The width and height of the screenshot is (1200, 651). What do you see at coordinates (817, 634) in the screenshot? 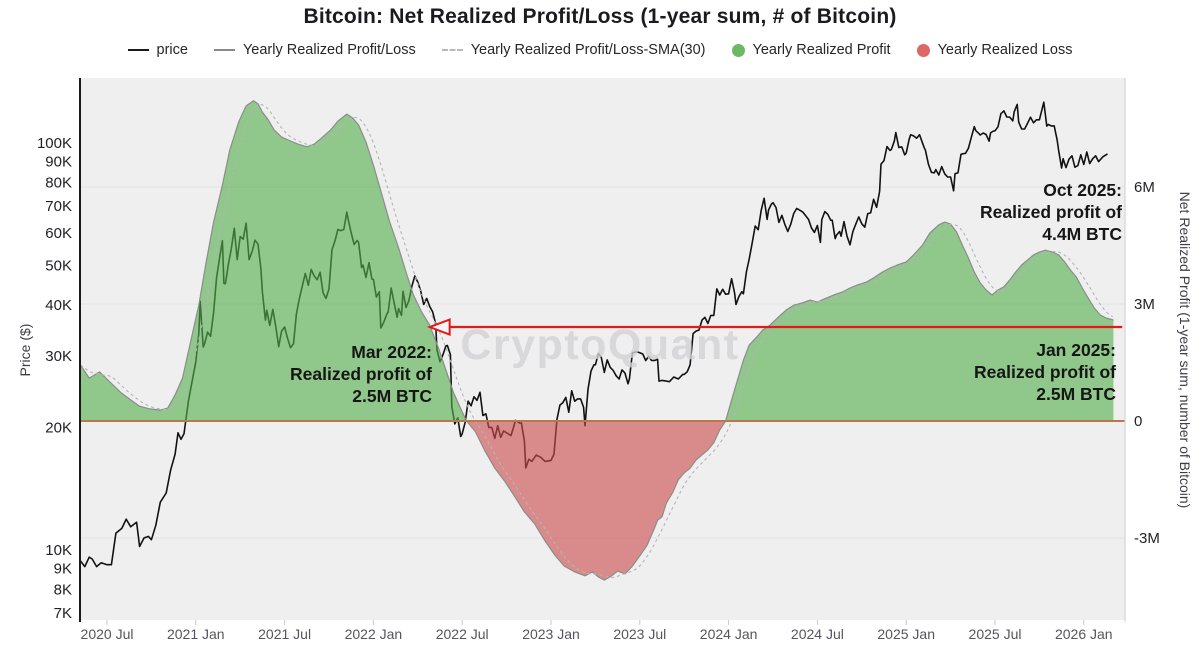
I see `x-axis-tick-label: 2024 Jul` at bounding box center [817, 634].